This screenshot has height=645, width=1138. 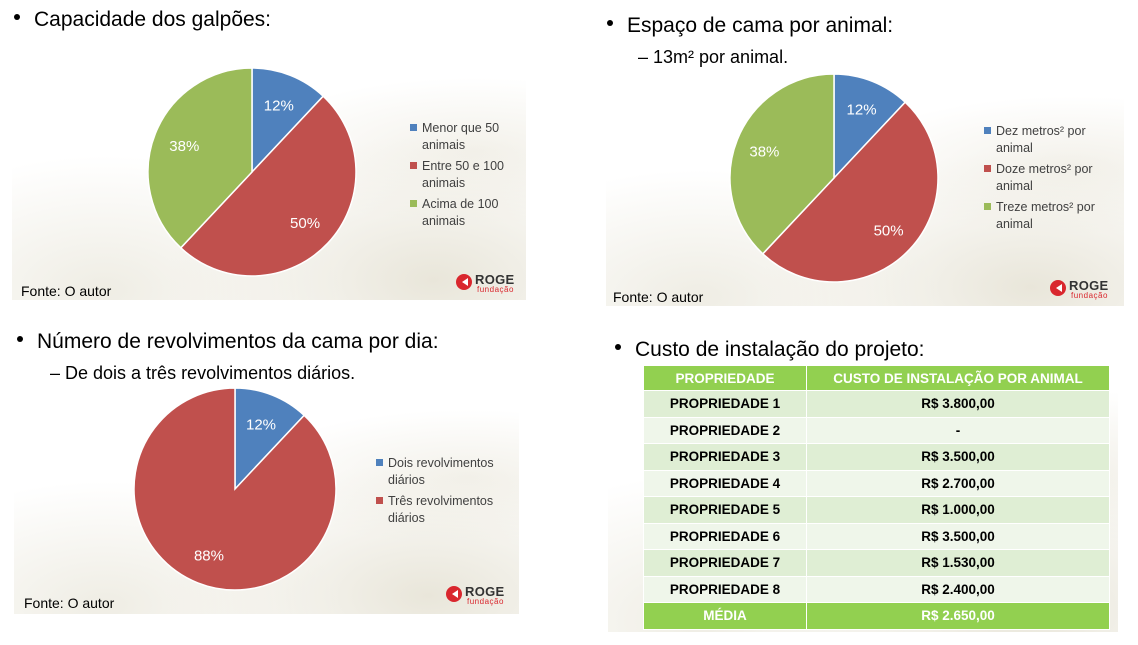 I want to click on average-row: MÉDIA R$ 2.650,00, so click(x=876, y=616).